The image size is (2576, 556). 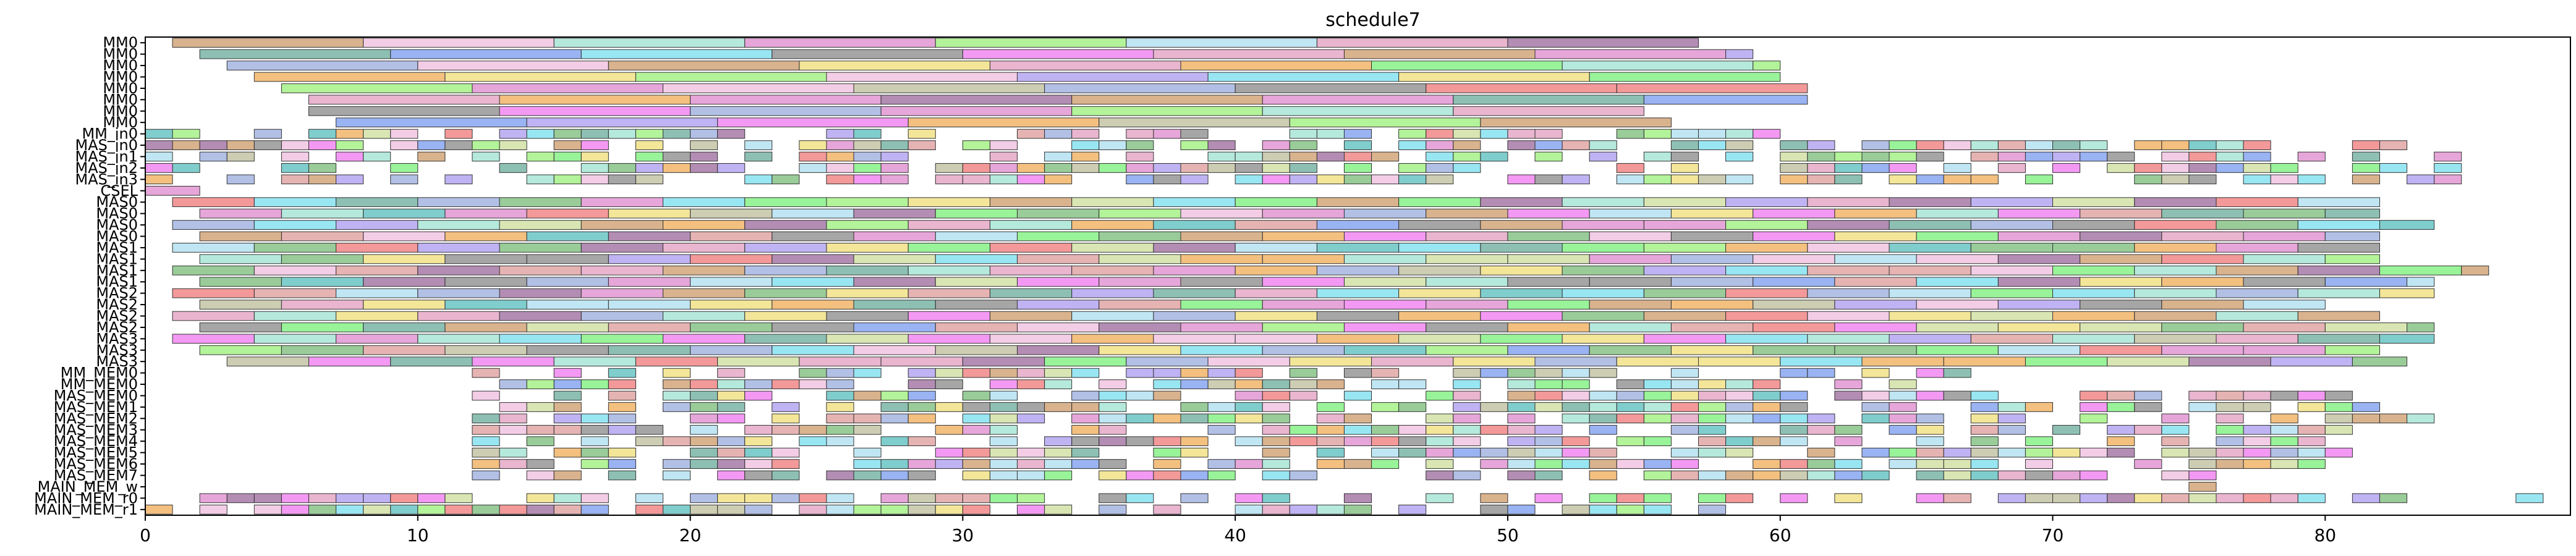 What do you see at coordinates (117, 225) in the screenshot?
I see `y-tick-label: MAS0` at bounding box center [117, 225].